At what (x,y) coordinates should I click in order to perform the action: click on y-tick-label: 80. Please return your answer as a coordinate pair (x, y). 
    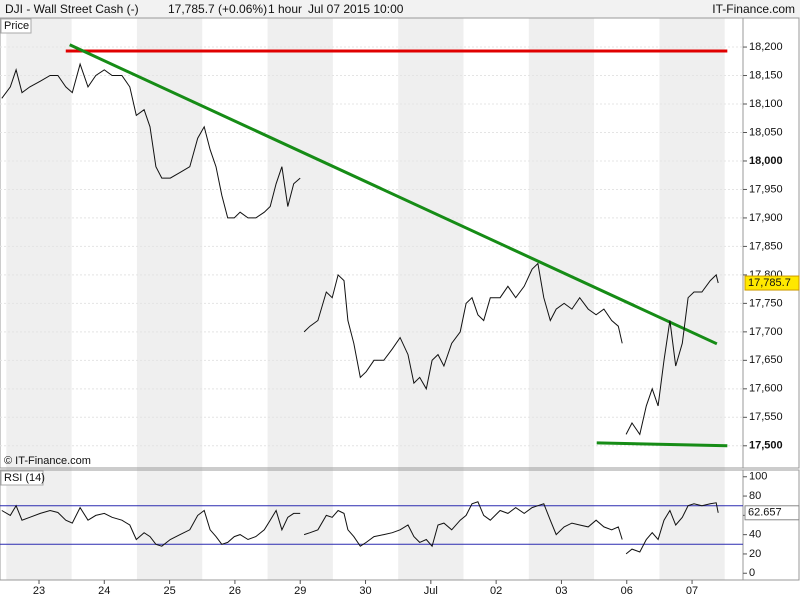
    Looking at the image, I should click on (755, 496).